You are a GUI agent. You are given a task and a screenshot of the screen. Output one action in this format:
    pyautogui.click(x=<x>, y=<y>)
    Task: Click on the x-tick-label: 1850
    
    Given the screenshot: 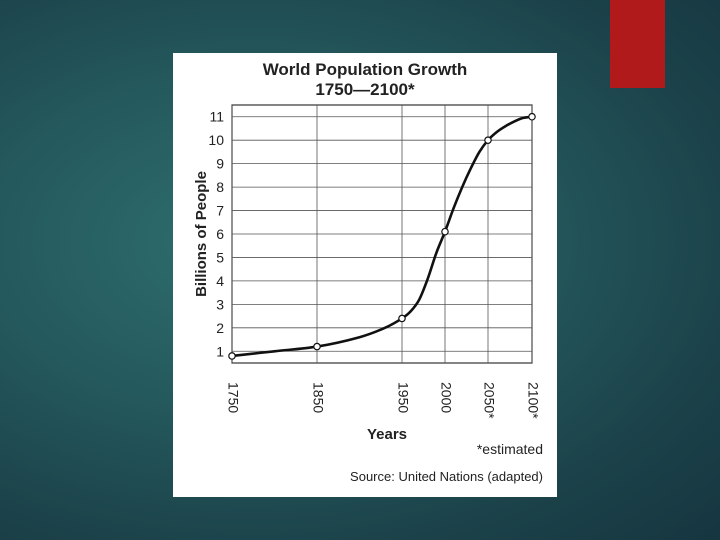 What is the action you would take?
    pyautogui.click(x=318, y=397)
    